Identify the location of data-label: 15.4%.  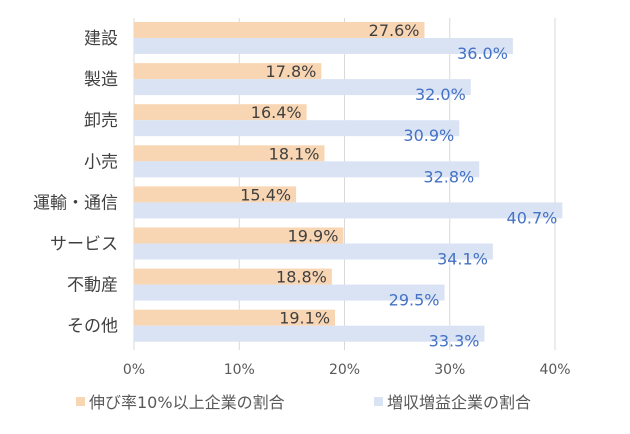
(265, 194).